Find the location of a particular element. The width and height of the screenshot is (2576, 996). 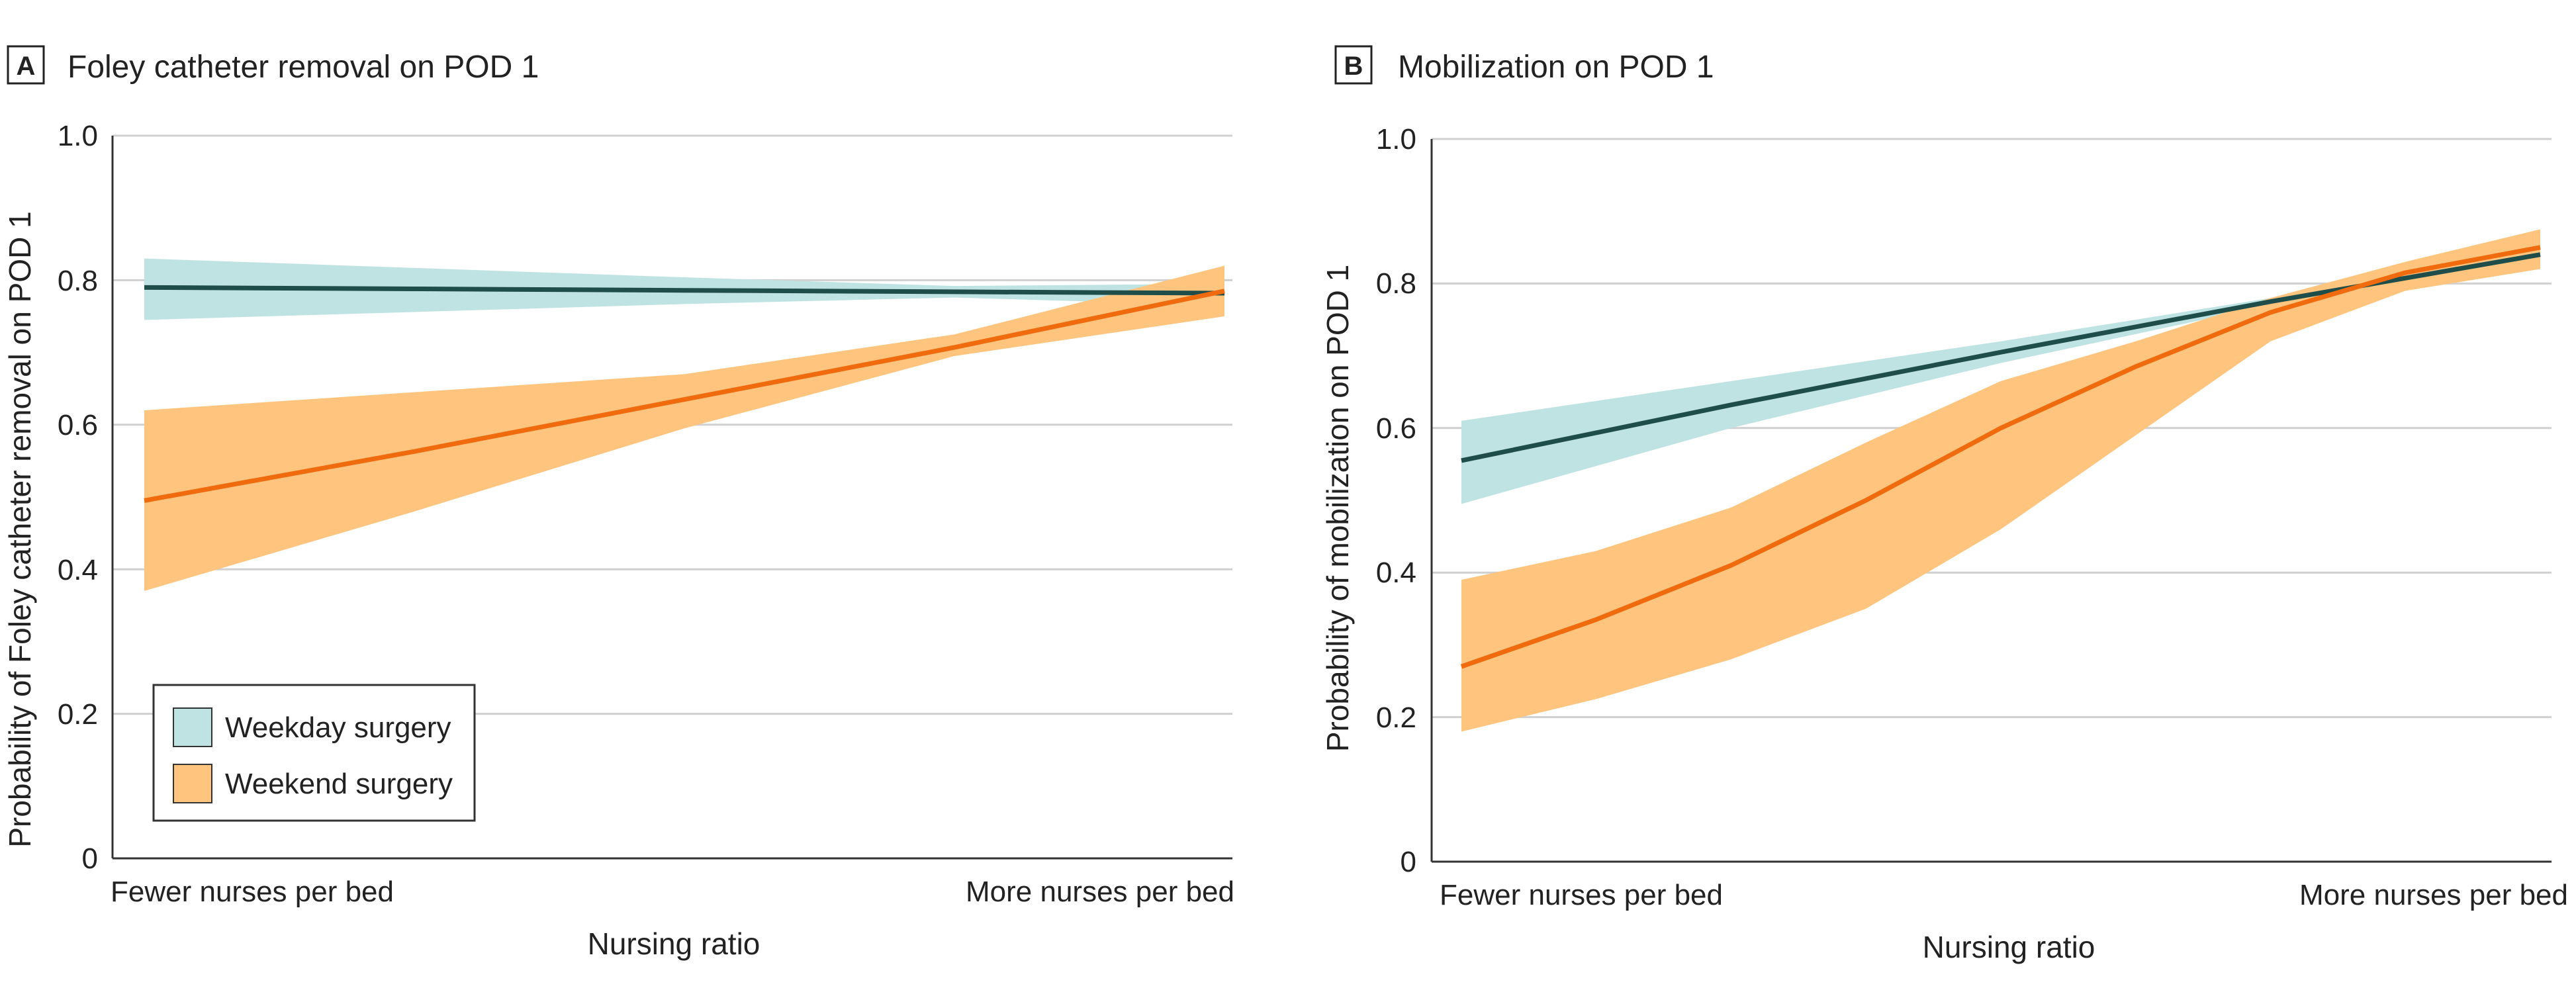

panel-b-title: Mobilization on POD 1 is located at coordinates (1556, 67).